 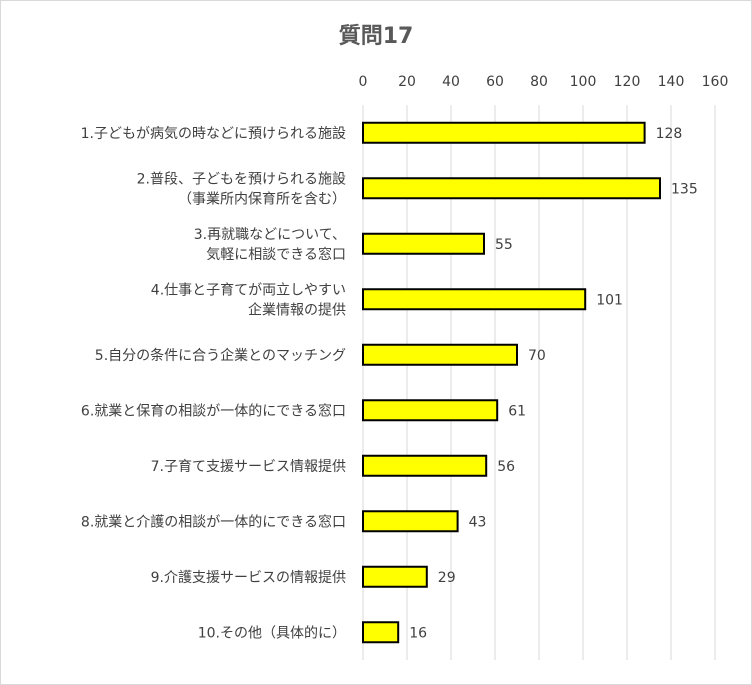 What do you see at coordinates (213, 521) in the screenshot?
I see `category-label: 8.就業と介護の相談が一体的にできる窓口` at bounding box center [213, 521].